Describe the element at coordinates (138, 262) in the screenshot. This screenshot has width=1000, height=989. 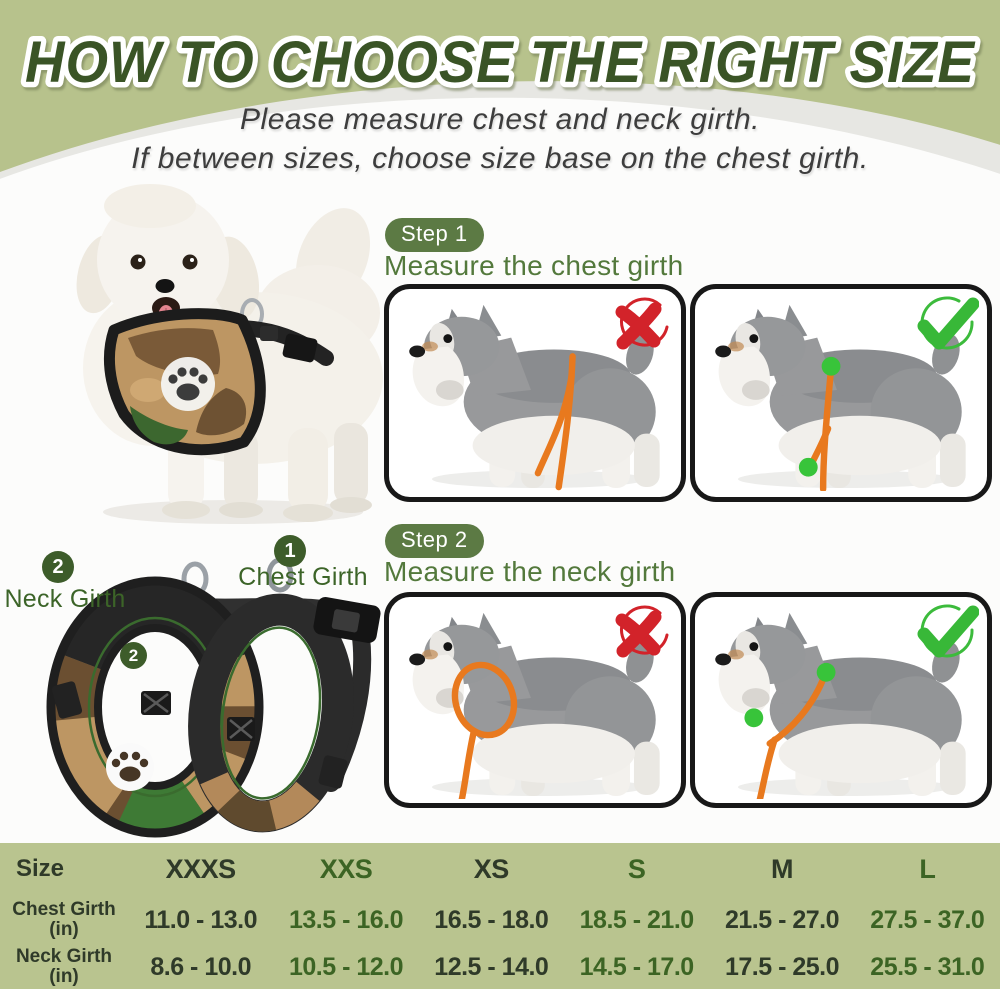
I see `dog-eye` at that location.